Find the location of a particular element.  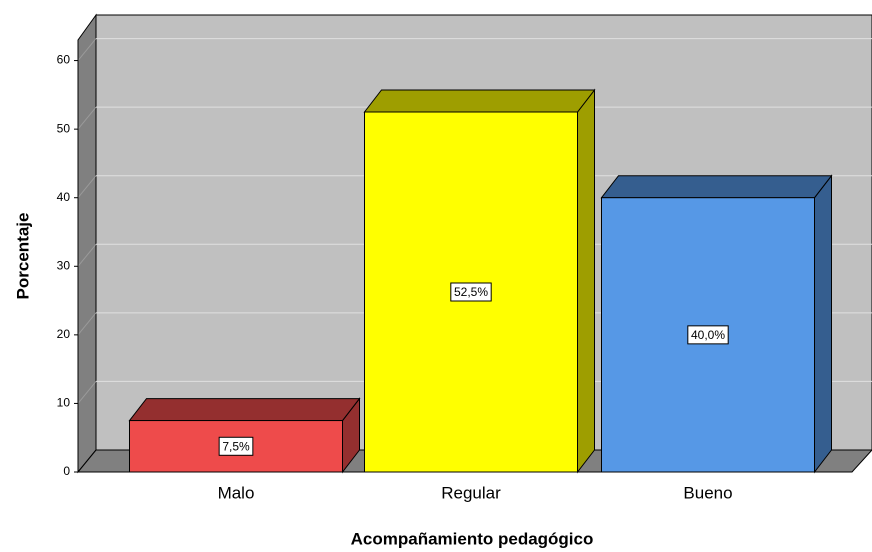

y-tick-label: 20 is located at coordinates (64, 334).